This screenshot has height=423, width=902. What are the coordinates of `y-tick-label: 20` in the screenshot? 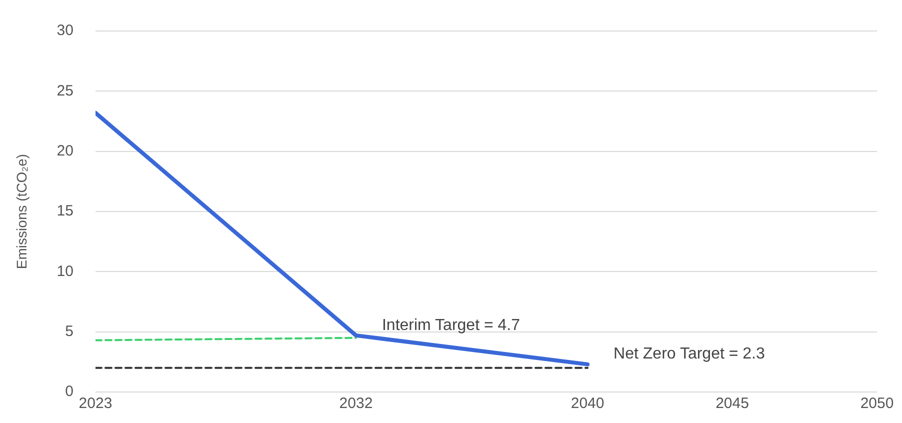 It's located at (65, 151).